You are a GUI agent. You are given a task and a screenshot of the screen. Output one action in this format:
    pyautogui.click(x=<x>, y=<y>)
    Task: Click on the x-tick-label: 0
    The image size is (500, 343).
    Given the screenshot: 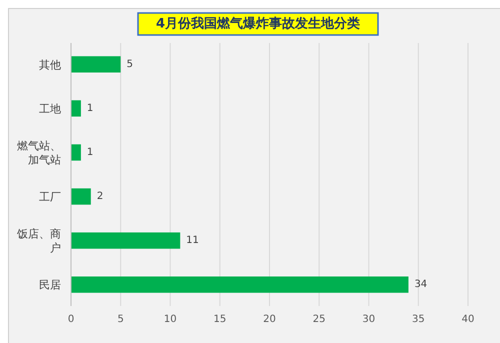 What is the action you would take?
    pyautogui.click(x=71, y=319)
    